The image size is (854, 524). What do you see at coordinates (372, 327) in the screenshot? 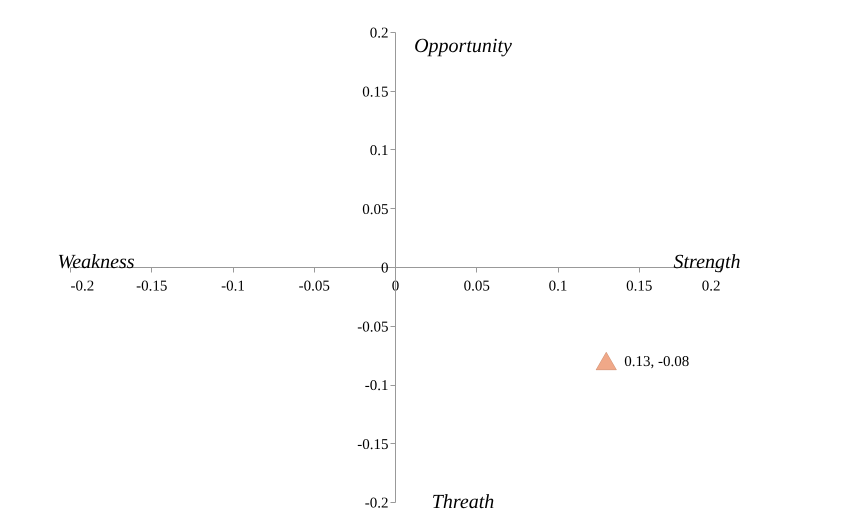
I see `y-tick-label: -0.05` at bounding box center [372, 327].